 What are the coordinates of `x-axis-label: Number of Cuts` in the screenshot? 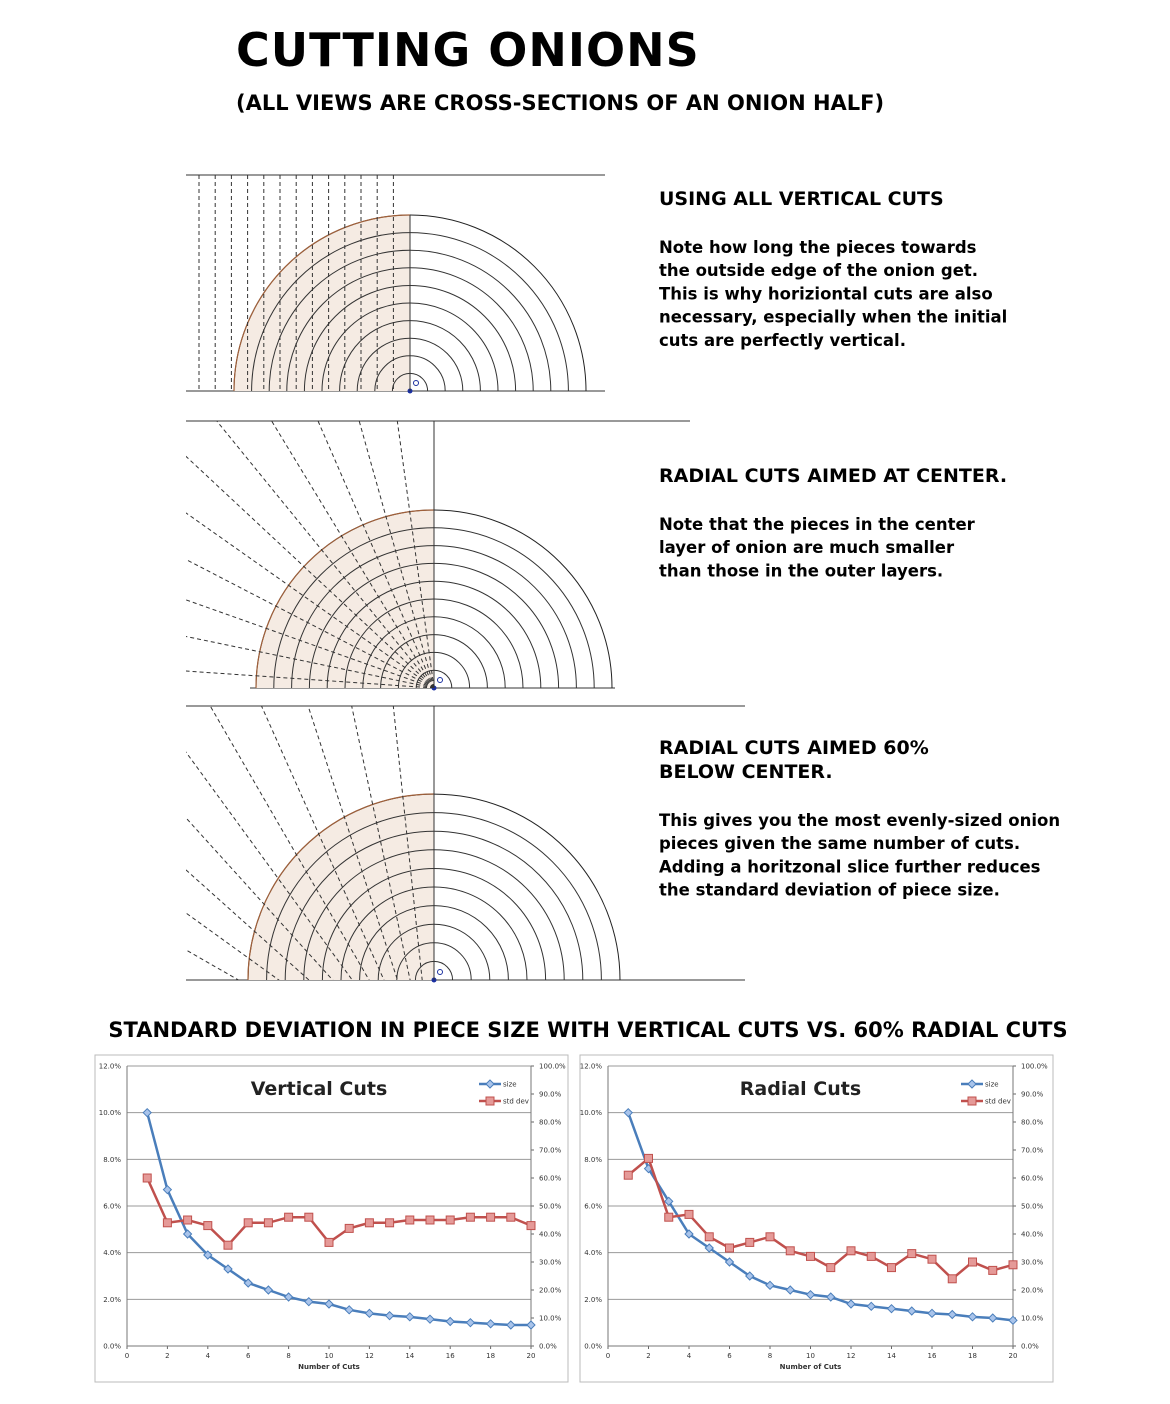 It's located at (329, 1367).